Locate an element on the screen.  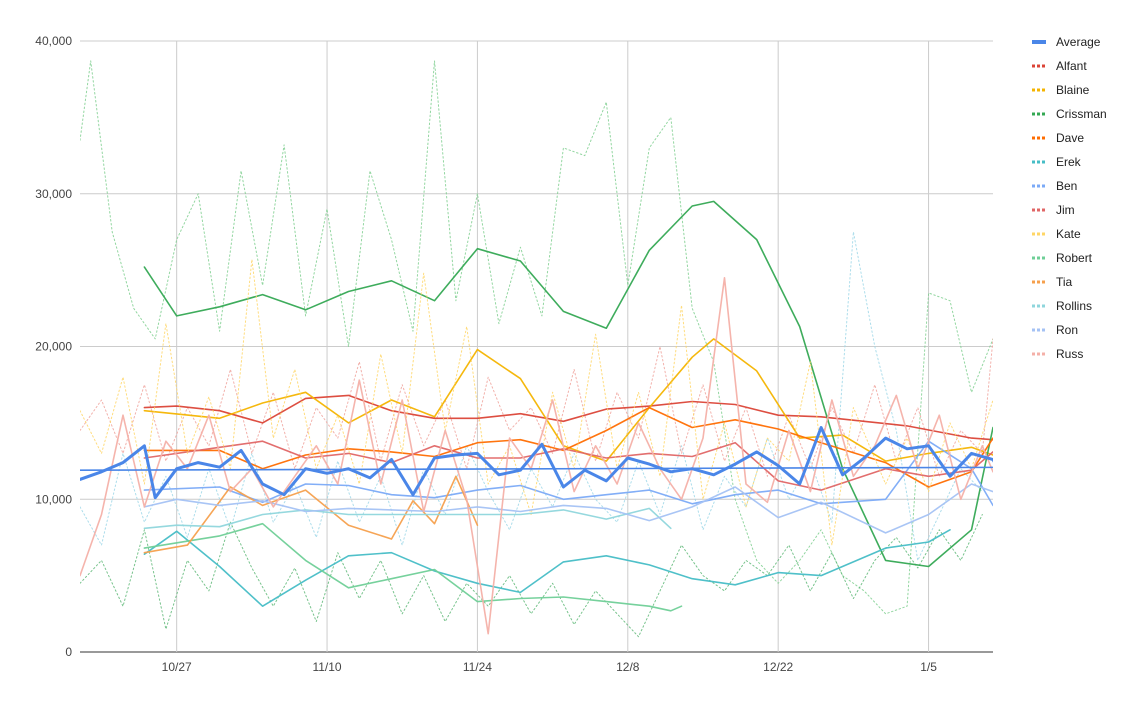
legend-label-erek: Erek is located at coordinates (1069, 162).